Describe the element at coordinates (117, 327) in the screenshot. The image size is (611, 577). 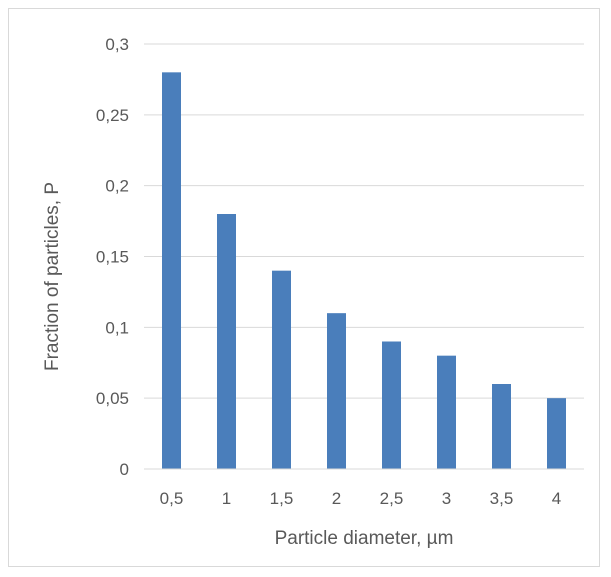
I see `y-tick-label: 0,1` at that location.